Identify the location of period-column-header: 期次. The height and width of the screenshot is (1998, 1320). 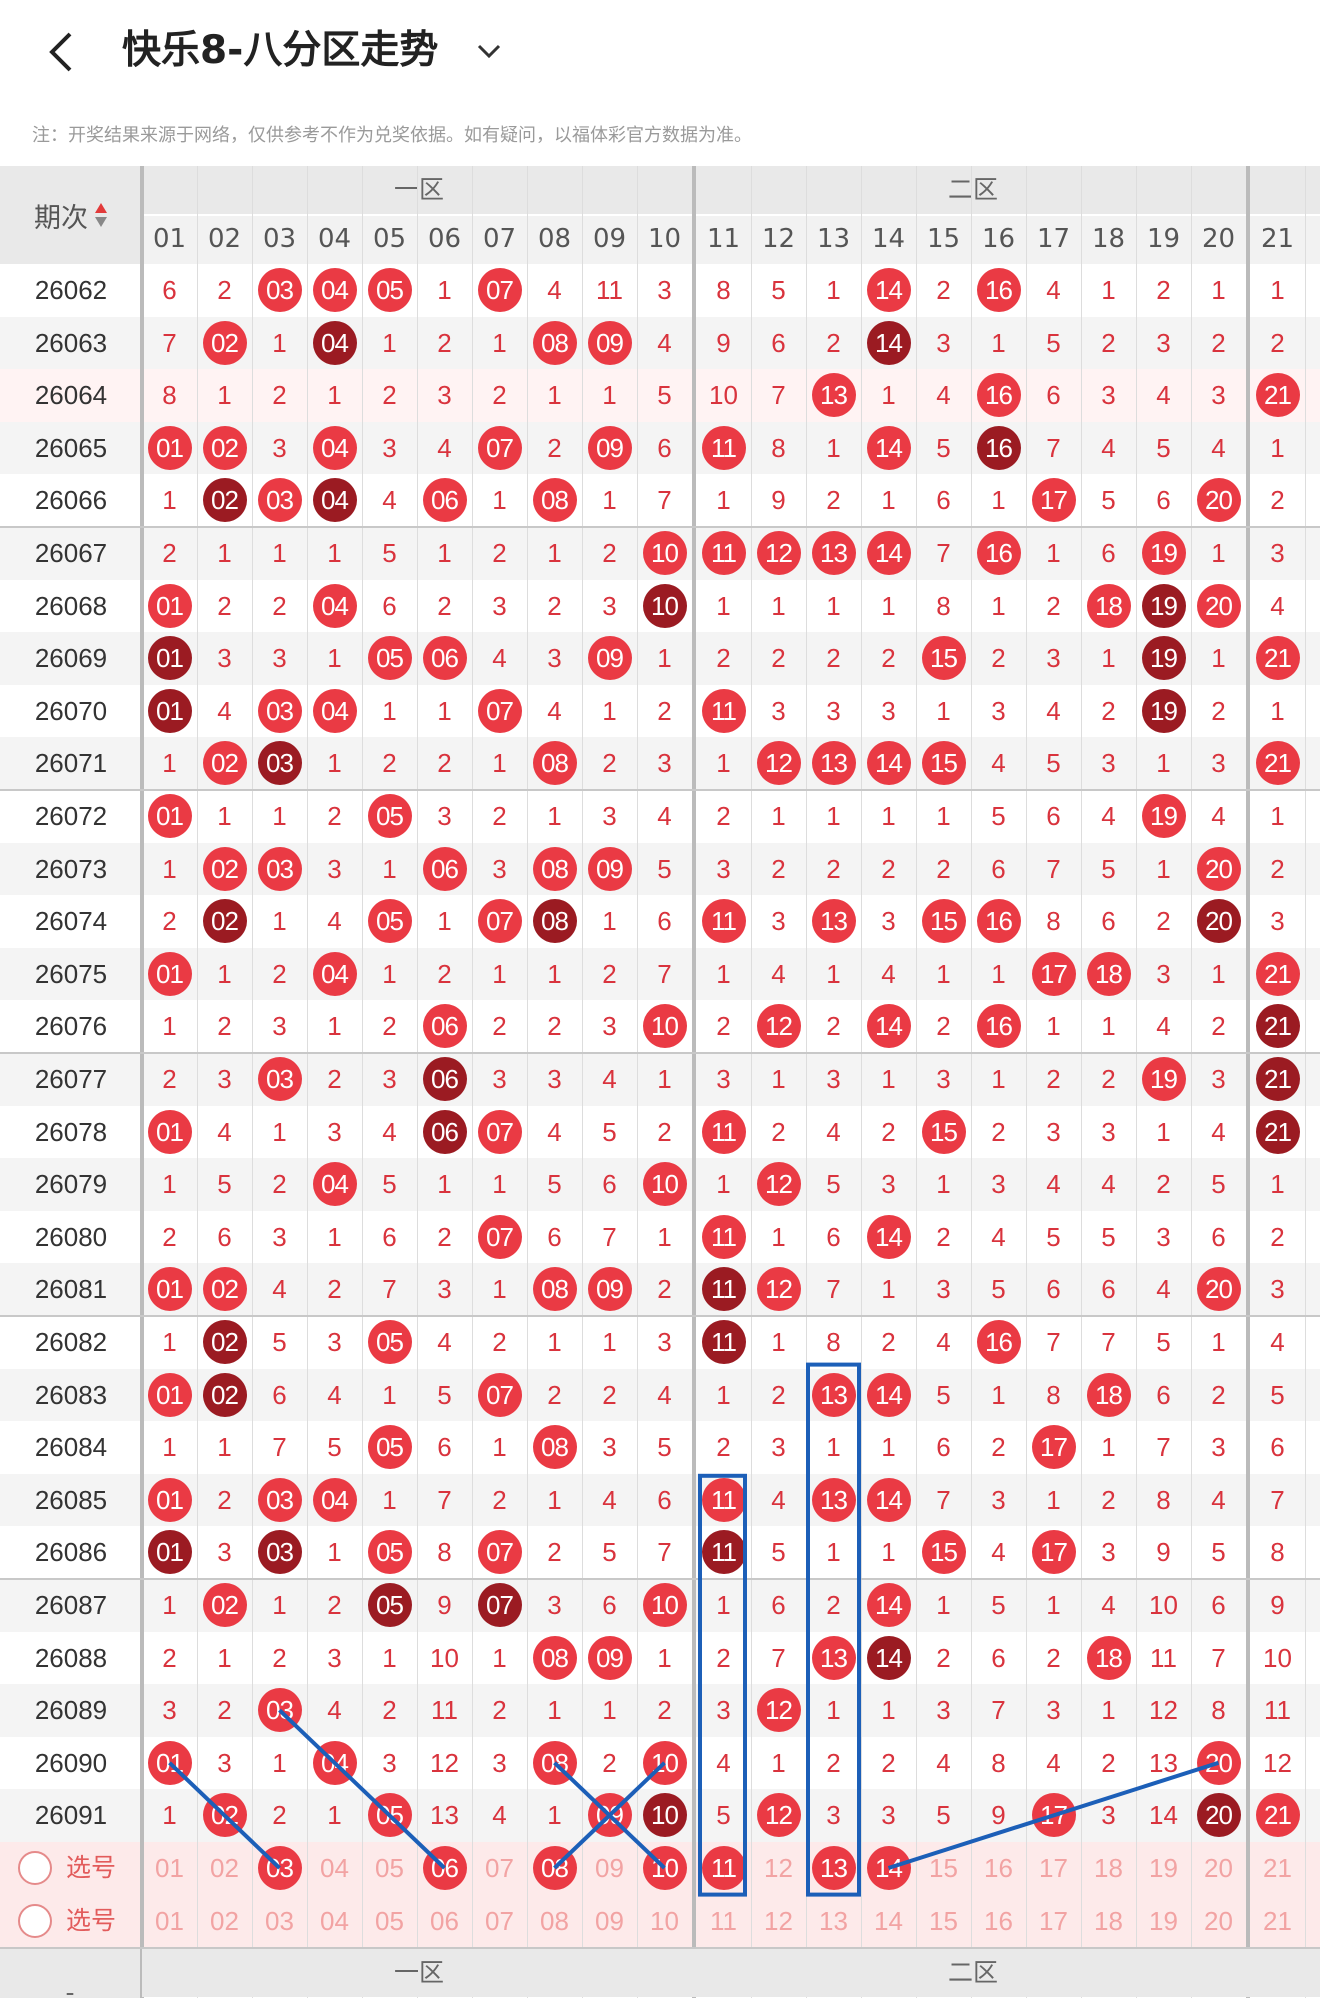
(71, 215).